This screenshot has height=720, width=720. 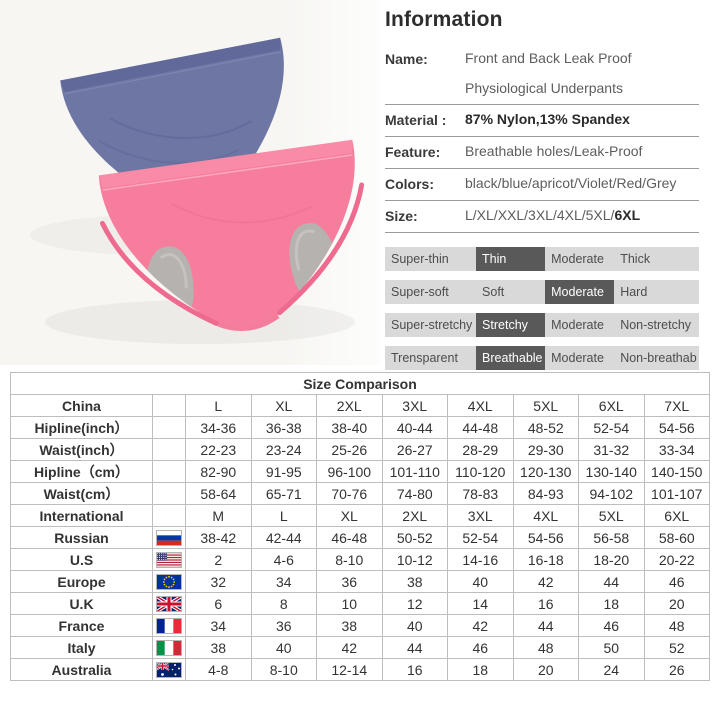 What do you see at coordinates (414, 427) in the screenshot?
I see `size-value-cell: 40-44` at bounding box center [414, 427].